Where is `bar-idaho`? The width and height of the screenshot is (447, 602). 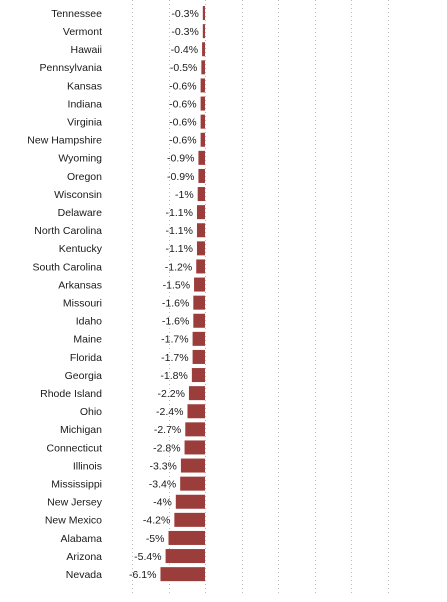 bar-idaho is located at coordinates (199, 320).